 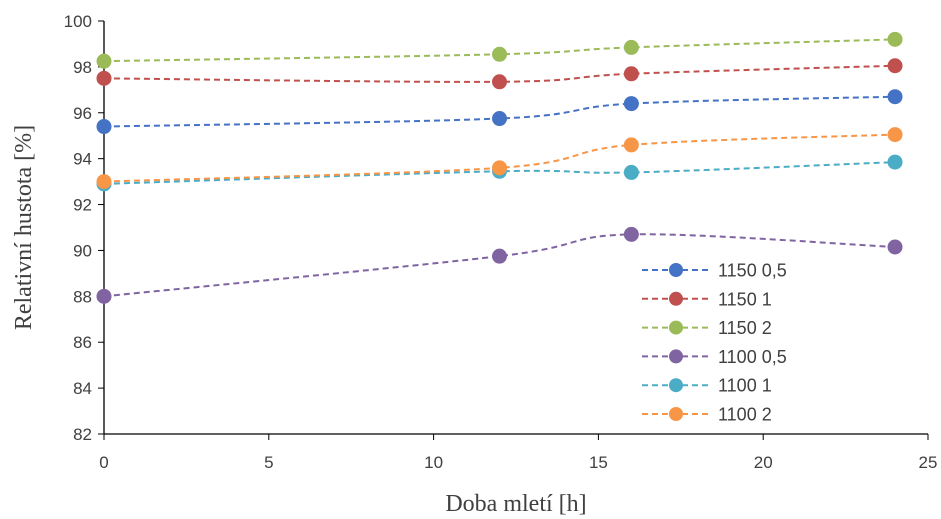 What do you see at coordinates (745, 415) in the screenshot?
I see `legend-label: 1100 2` at bounding box center [745, 415].